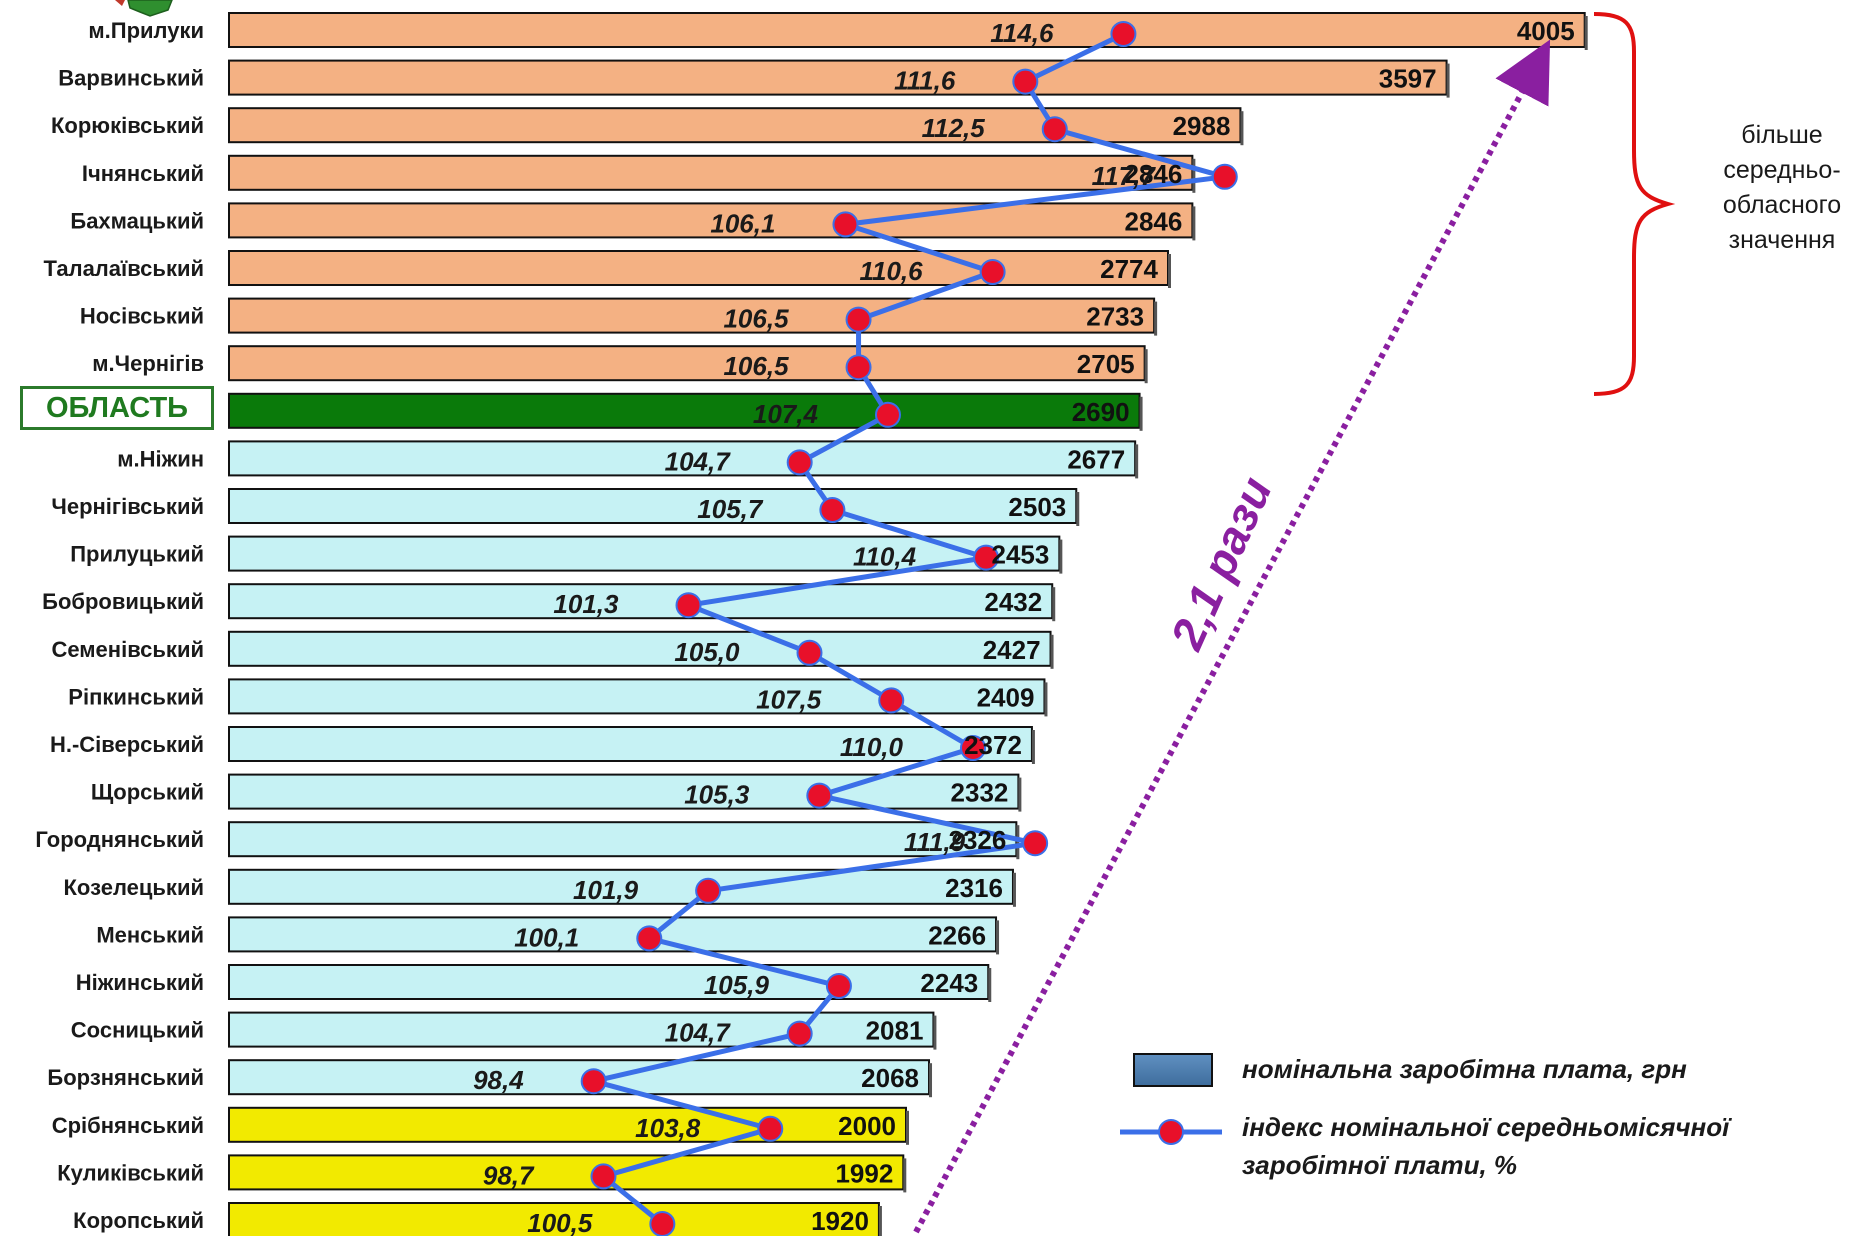 Image resolution: width=1864 pixels, height=1236 pixels. I want to click on category-label-5: Бахмацький, so click(137, 220).